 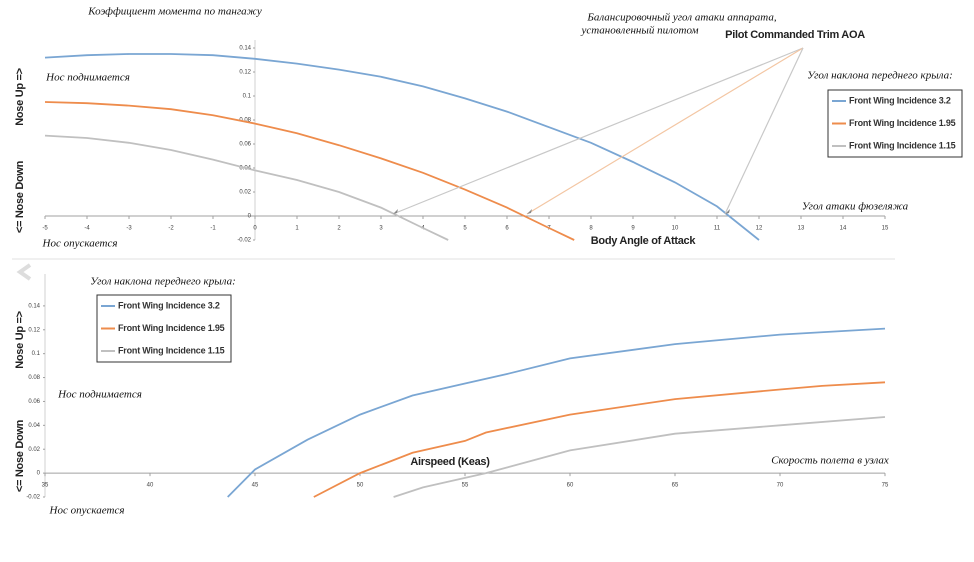 What do you see at coordinates (150, 486) in the screenshot?
I see `x-tick-label: 40` at bounding box center [150, 486].